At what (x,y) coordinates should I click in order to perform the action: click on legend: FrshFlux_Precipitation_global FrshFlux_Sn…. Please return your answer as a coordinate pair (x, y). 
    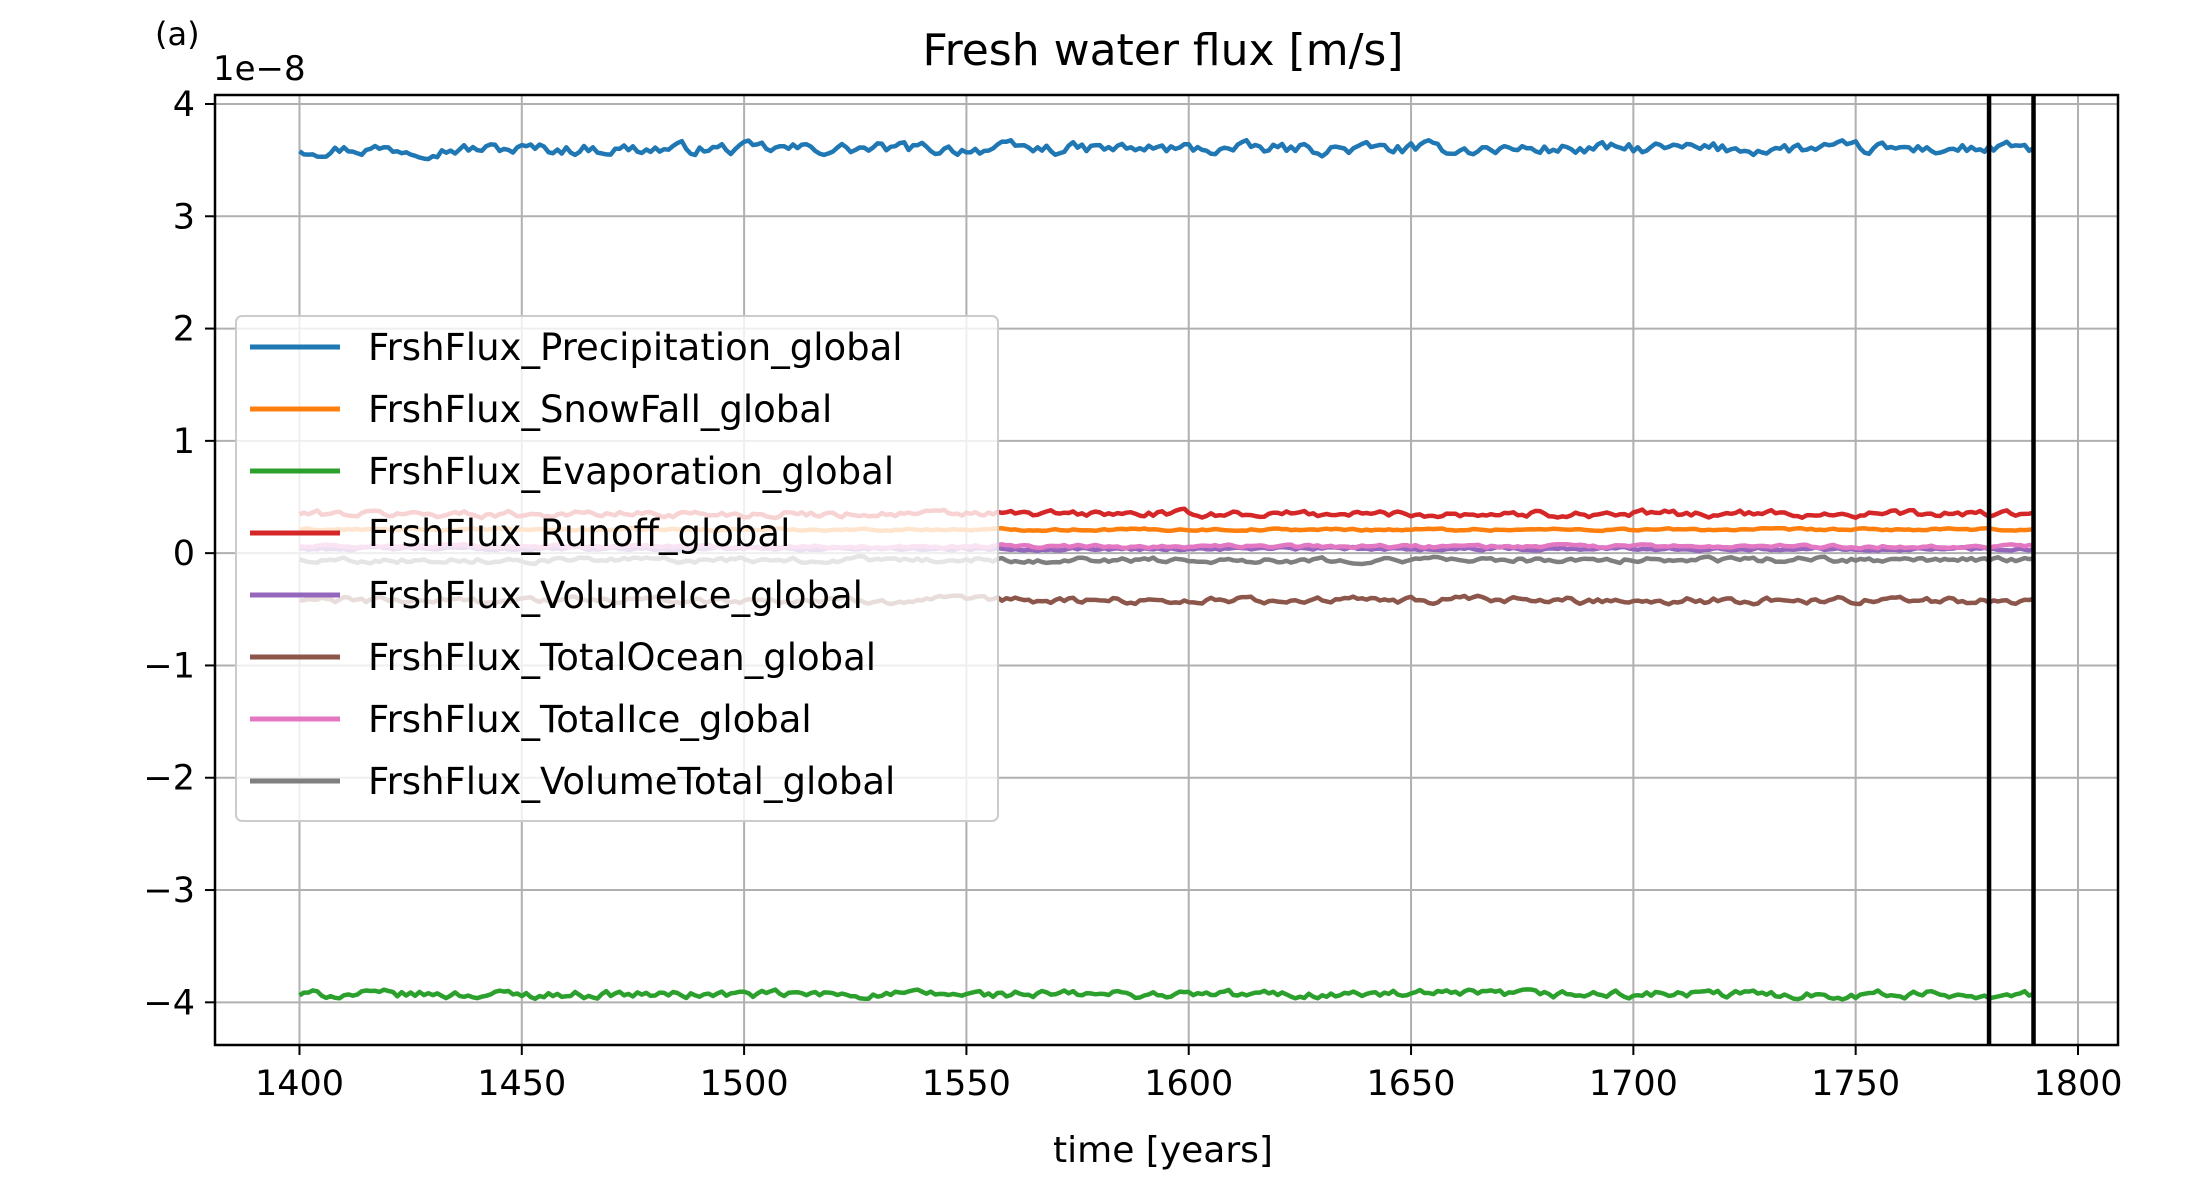
    Looking at the image, I should click on (617, 568).